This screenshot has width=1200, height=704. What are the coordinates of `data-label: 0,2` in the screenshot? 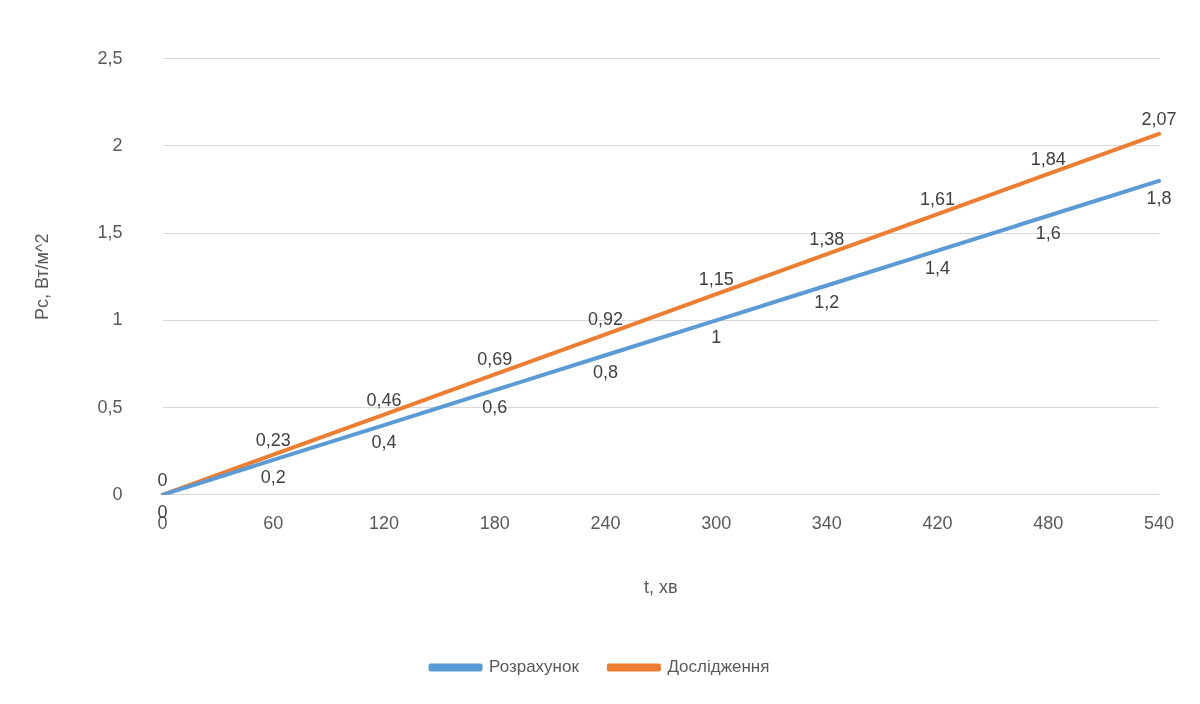 It's located at (273, 476).